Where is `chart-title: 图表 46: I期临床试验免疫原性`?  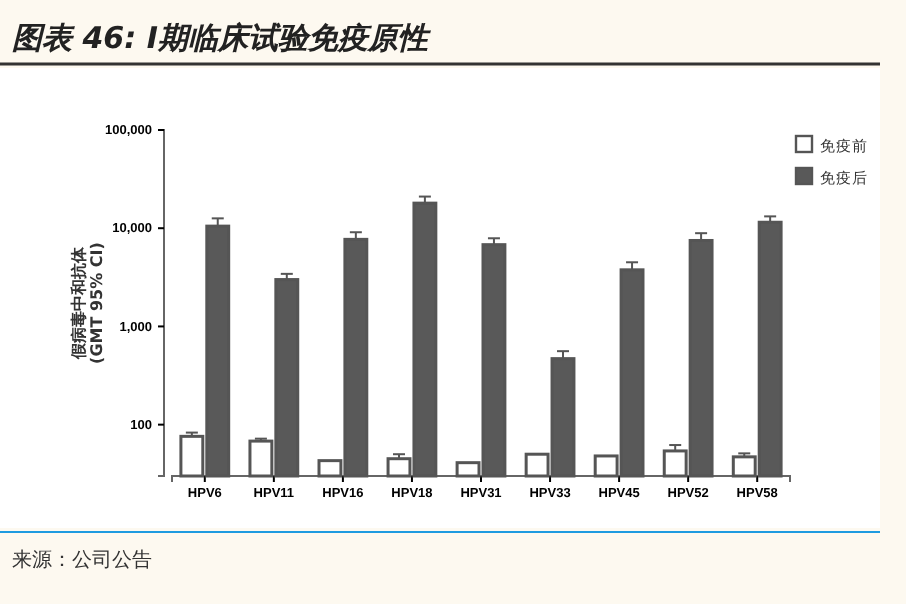 chart-title: 图表 46: I期临床试验免疫原性 is located at coordinates (222, 38).